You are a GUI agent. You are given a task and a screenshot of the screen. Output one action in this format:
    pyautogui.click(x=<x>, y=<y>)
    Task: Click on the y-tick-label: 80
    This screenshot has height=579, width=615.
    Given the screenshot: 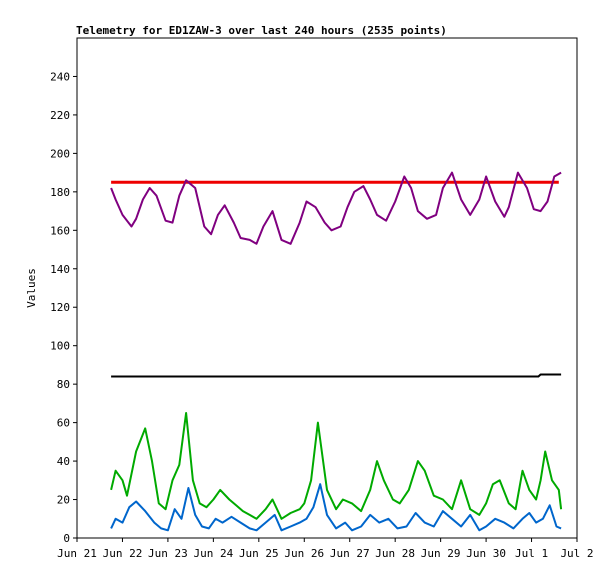 What is the action you would take?
    pyautogui.click(x=63, y=384)
    